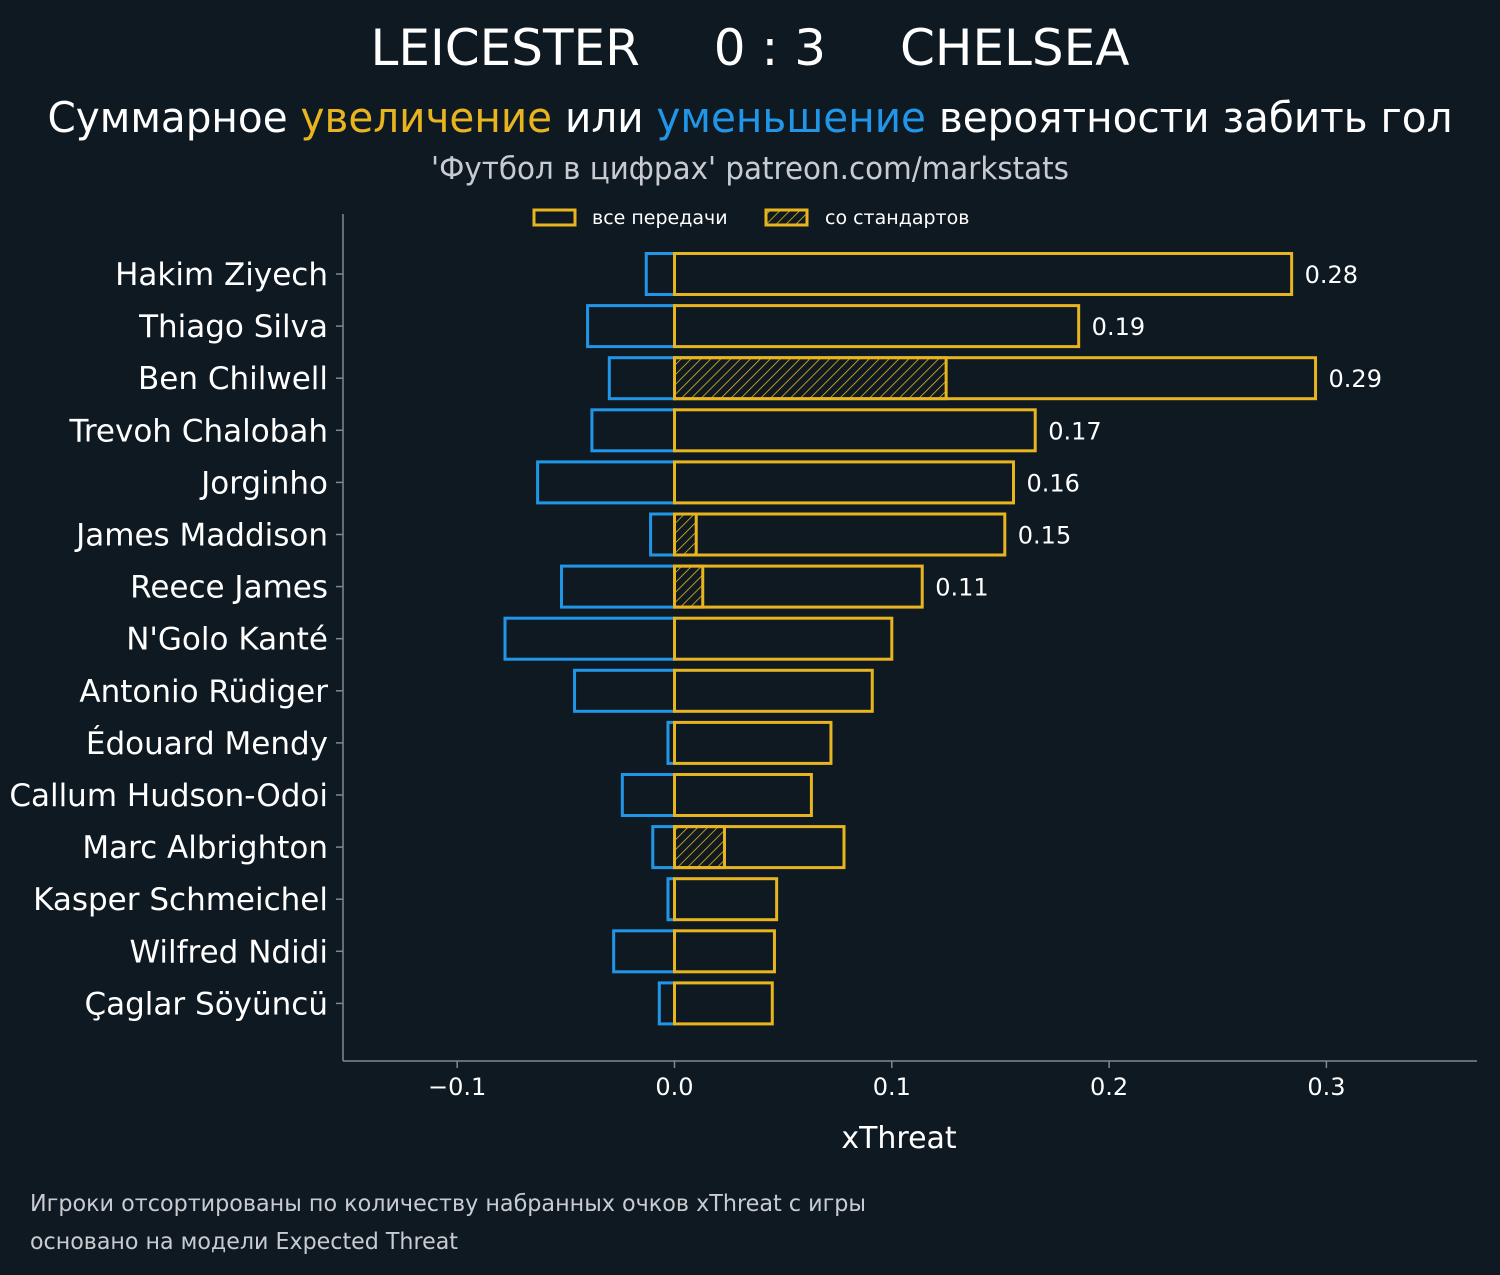  Describe the element at coordinates (1015, 48) in the screenshot. I see `away-team: CHELSEA` at that location.